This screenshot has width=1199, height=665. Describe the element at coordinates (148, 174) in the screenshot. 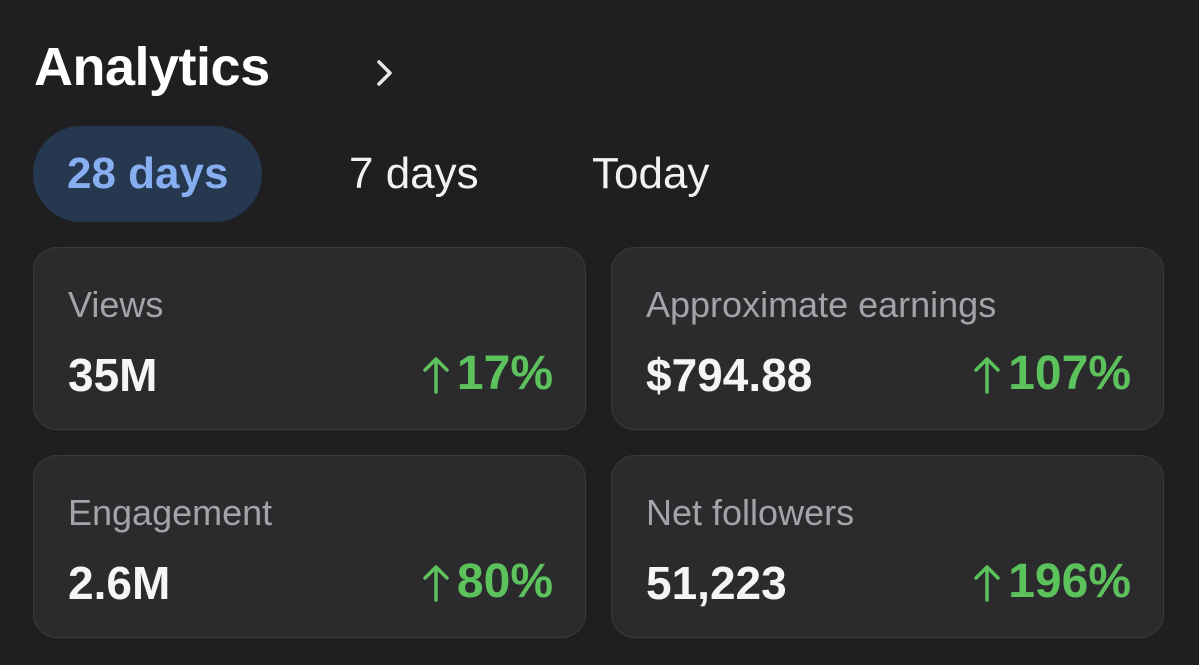

I see `tab: 28 days` at that location.